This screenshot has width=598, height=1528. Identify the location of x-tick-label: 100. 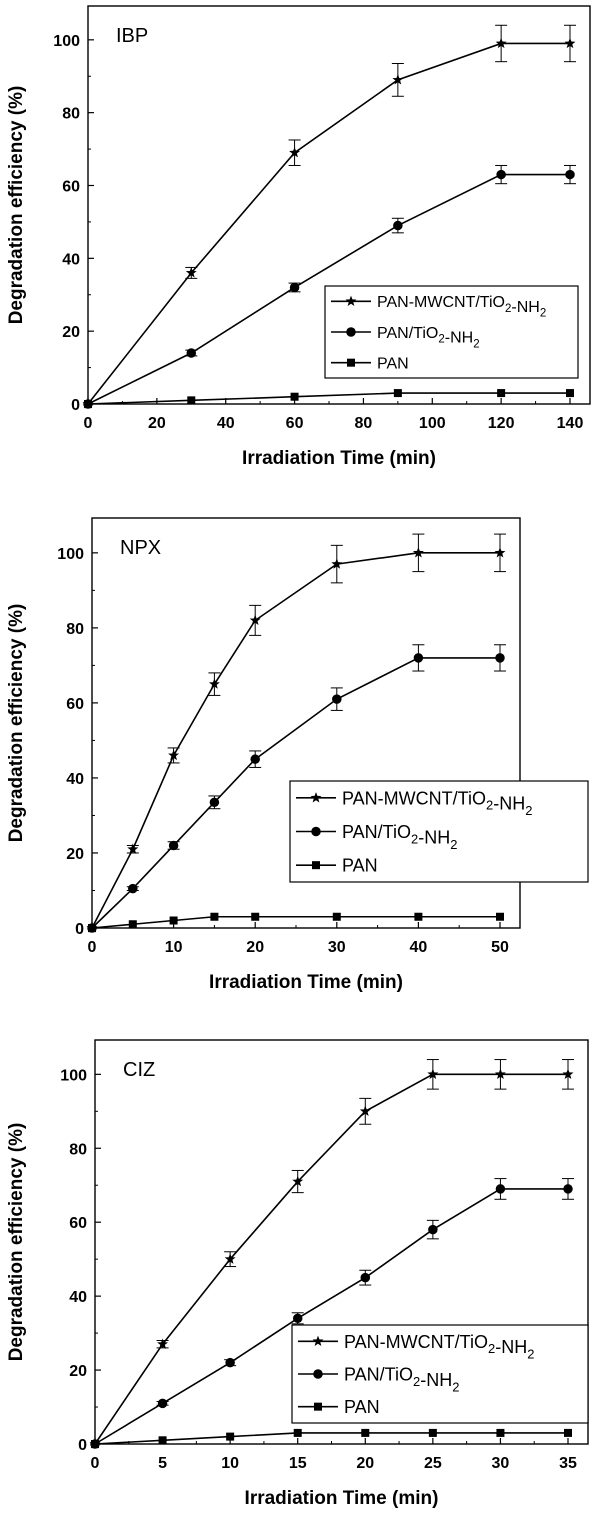
(432, 423).